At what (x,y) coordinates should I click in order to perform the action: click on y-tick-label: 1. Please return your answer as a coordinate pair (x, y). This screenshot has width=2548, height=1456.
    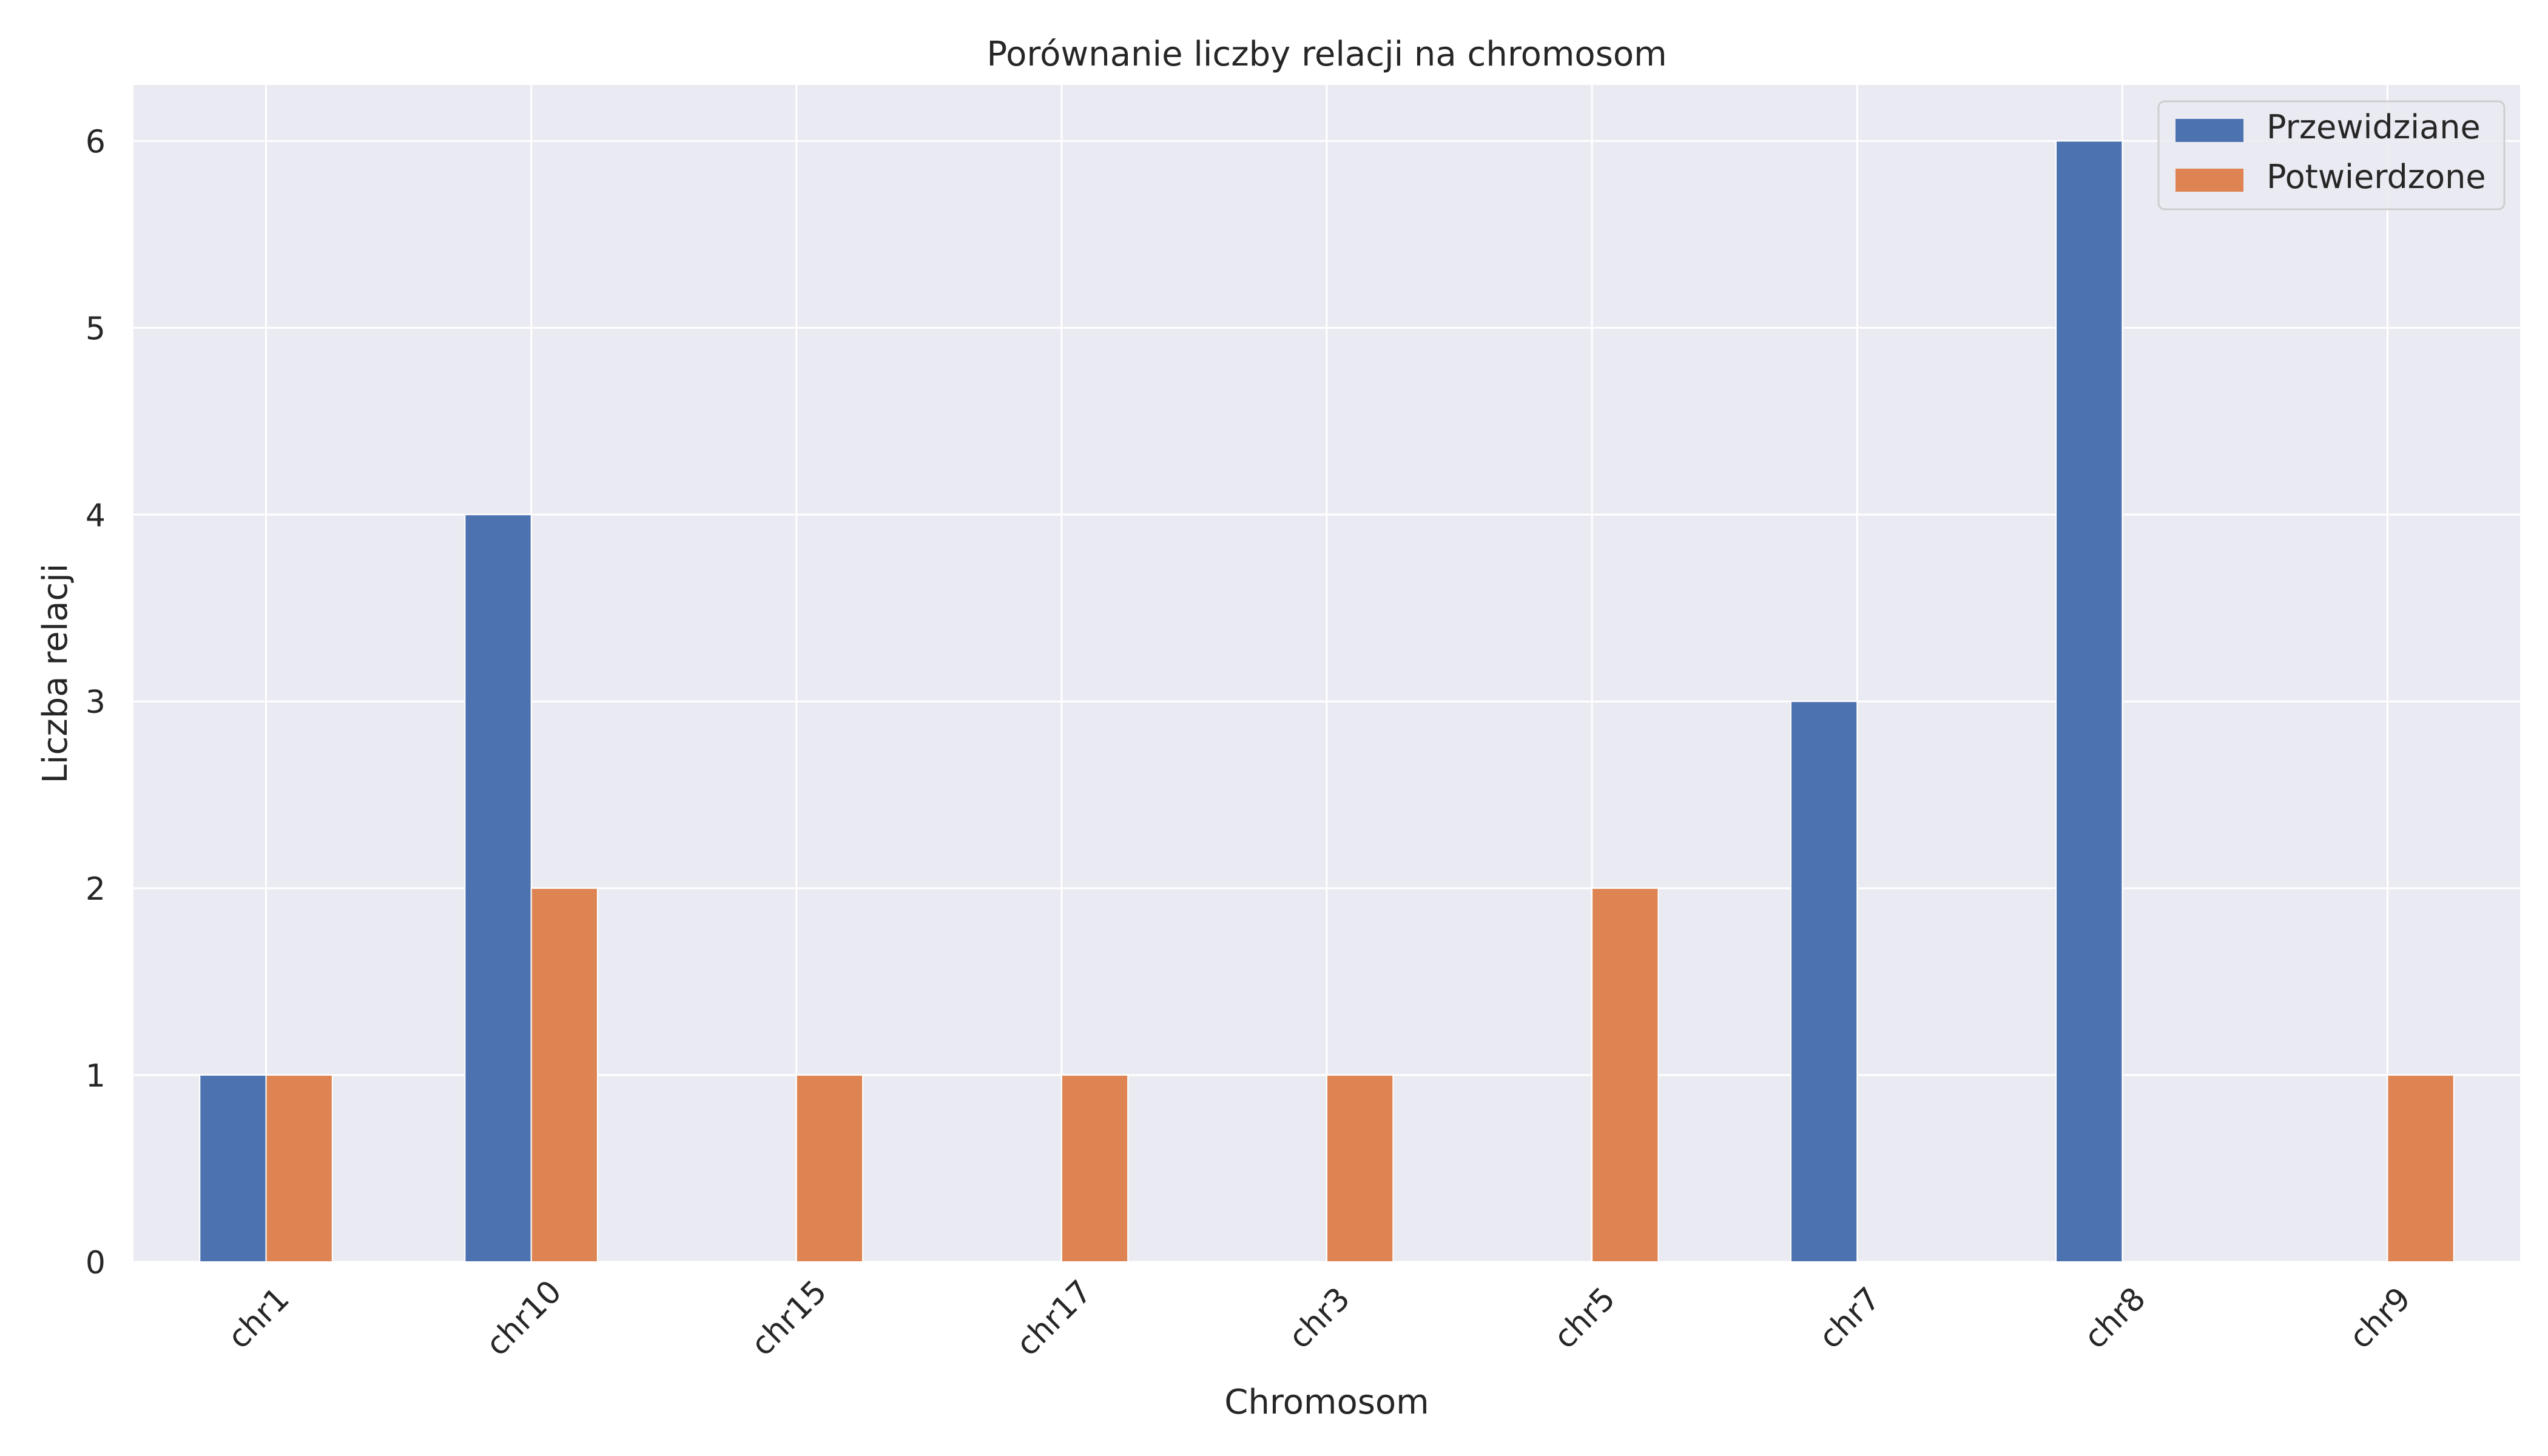
    Looking at the image, I should click on (96, 1076).